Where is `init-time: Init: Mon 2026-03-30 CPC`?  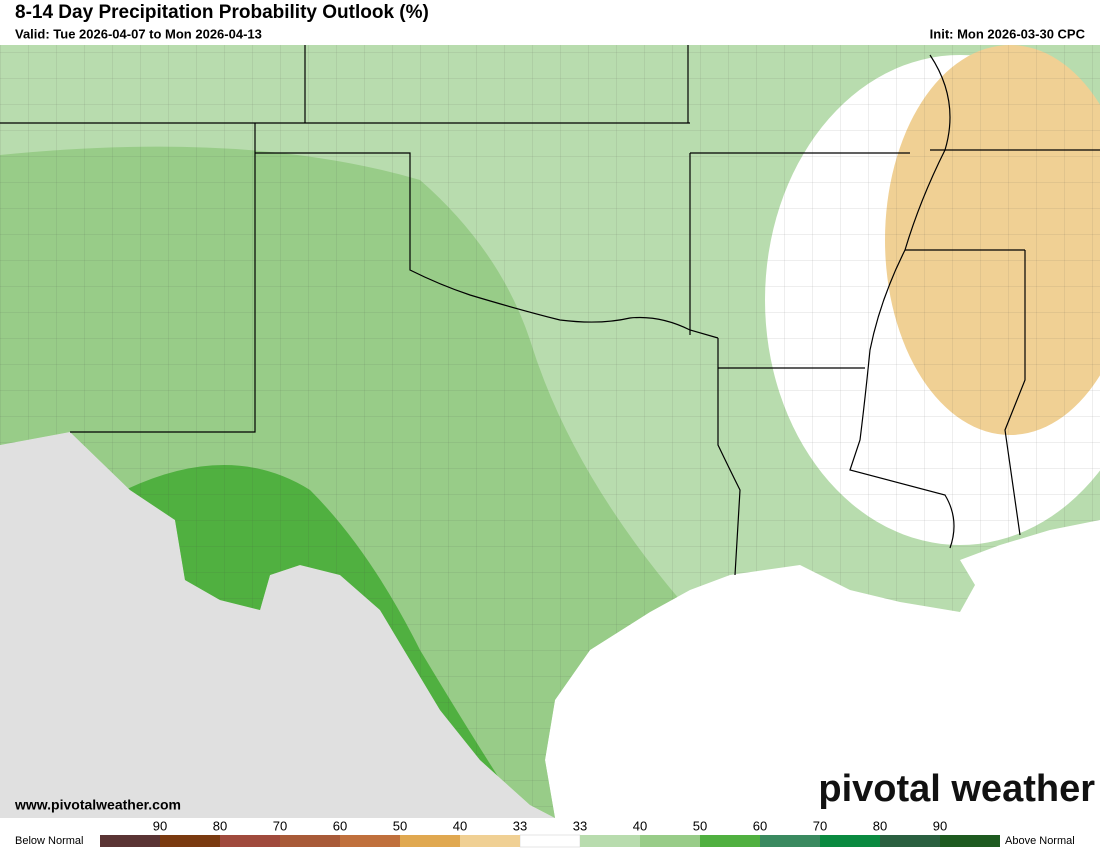 init-time: Init: Mon 2026-03-30 CPC is located at coordinates (1008, 33).